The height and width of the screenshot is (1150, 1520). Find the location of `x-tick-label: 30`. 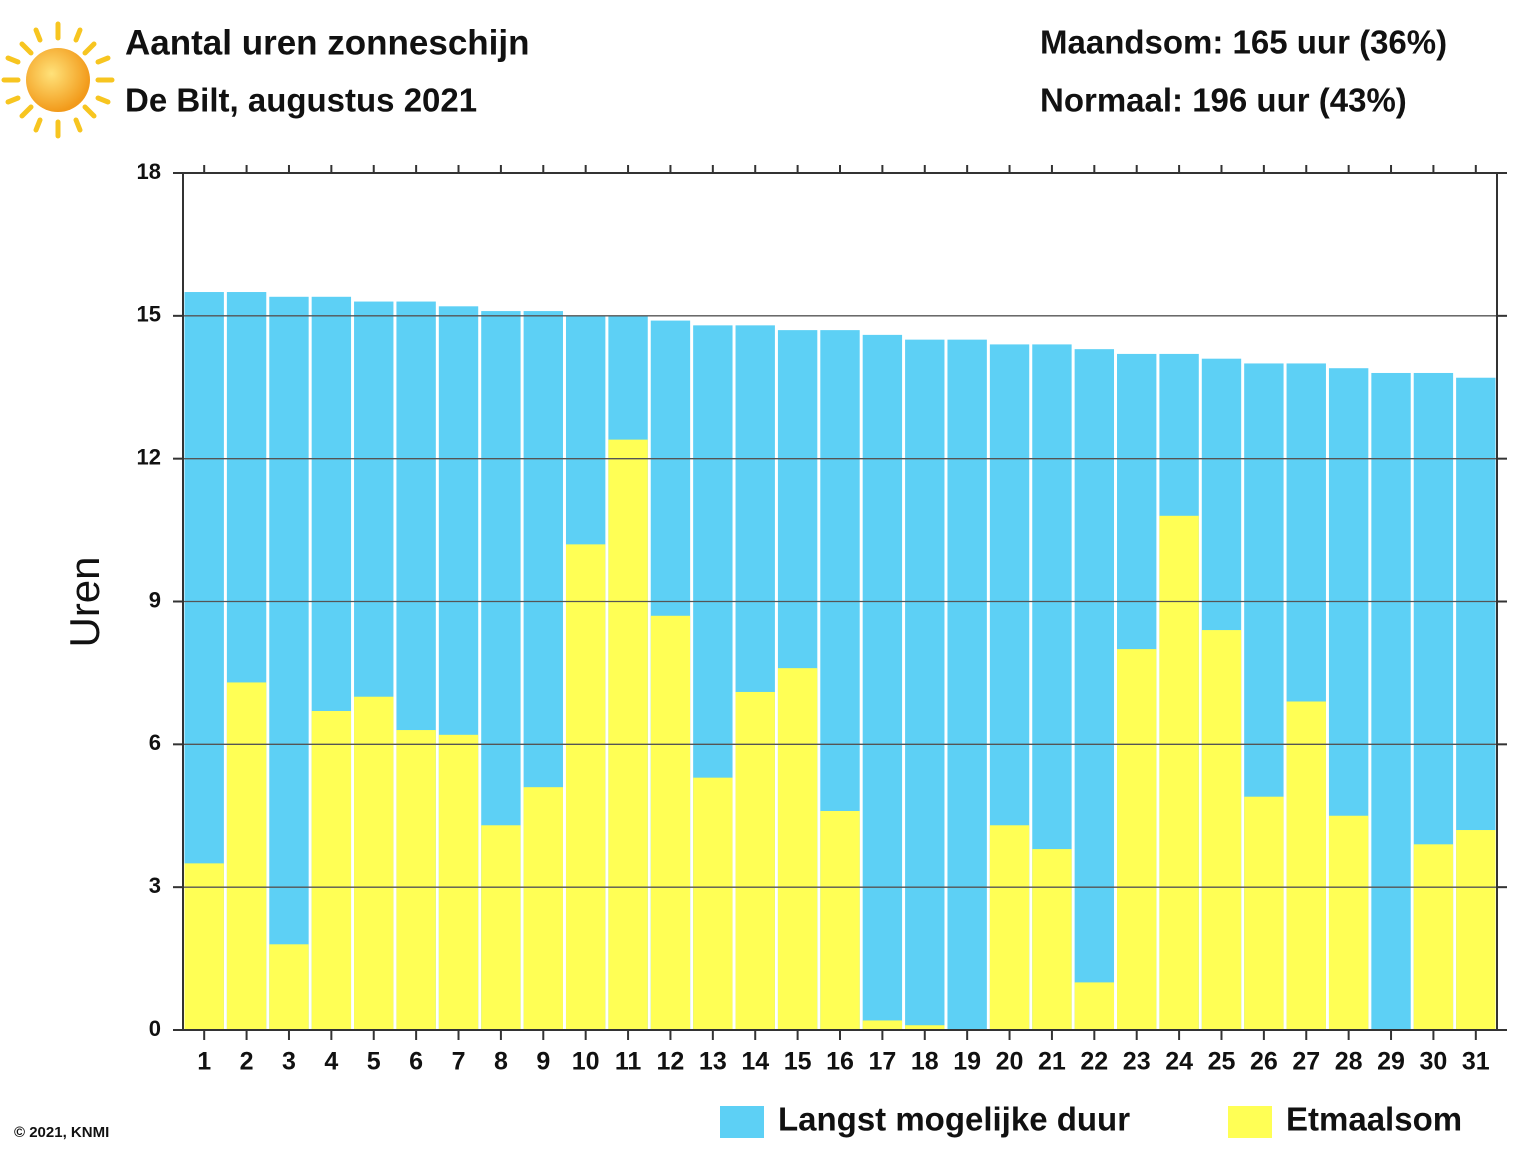

x-tick-label: 30 is located at coordinates (1434, 1062).